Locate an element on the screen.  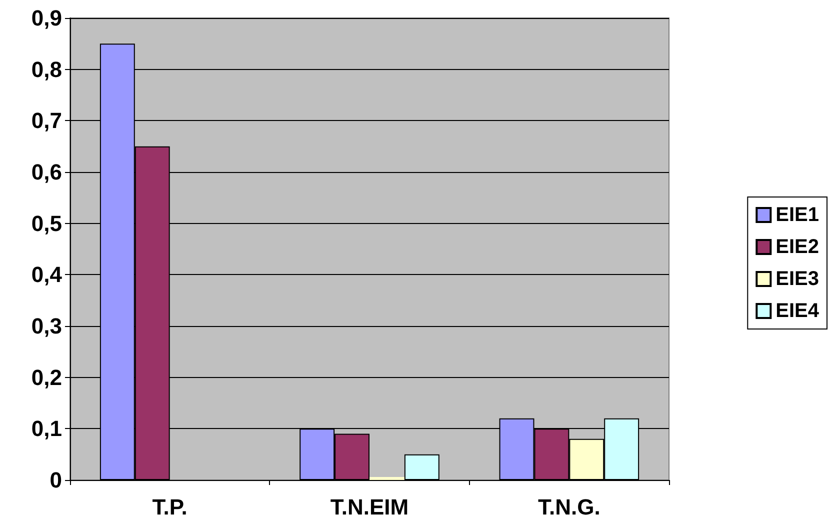
y-tick-label: 0 is located at coordinates (56, 480).